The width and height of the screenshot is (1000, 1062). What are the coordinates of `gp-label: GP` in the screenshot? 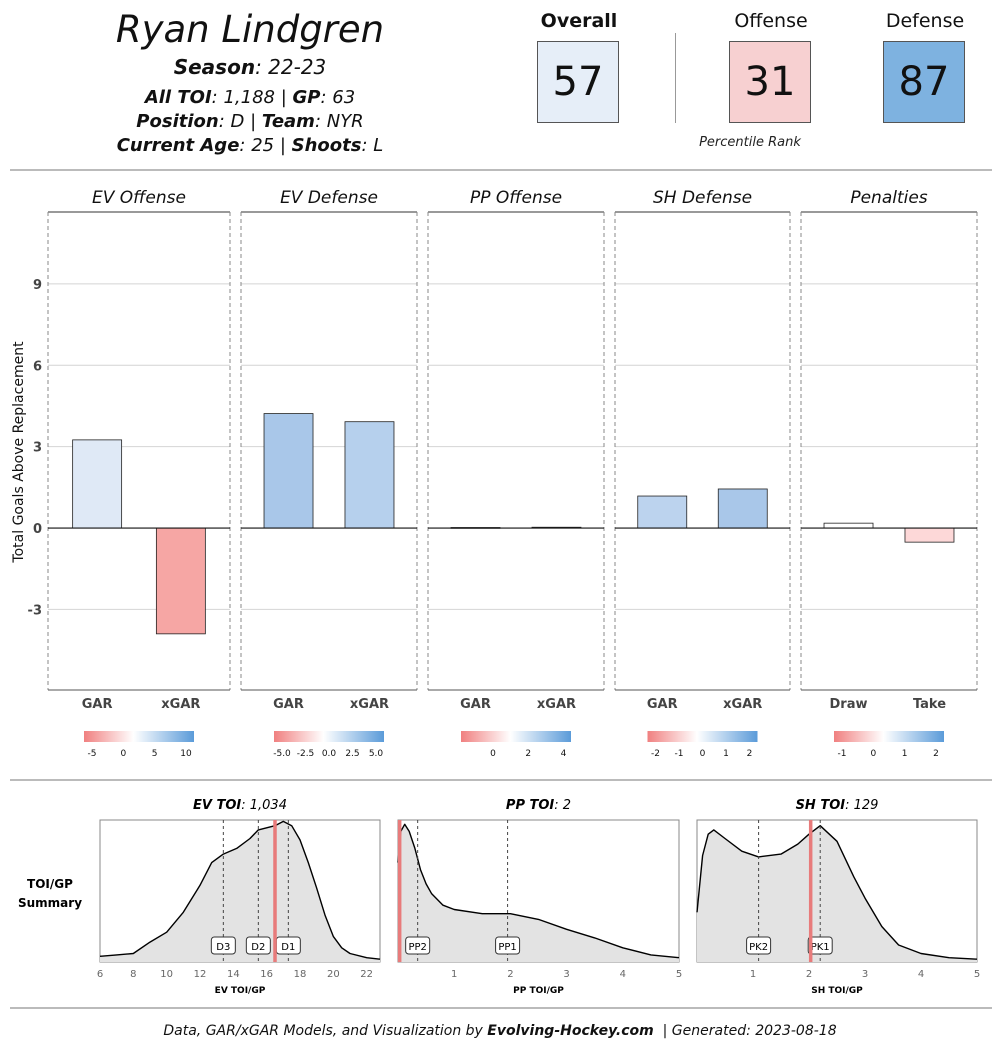 It's located at (306, 97).